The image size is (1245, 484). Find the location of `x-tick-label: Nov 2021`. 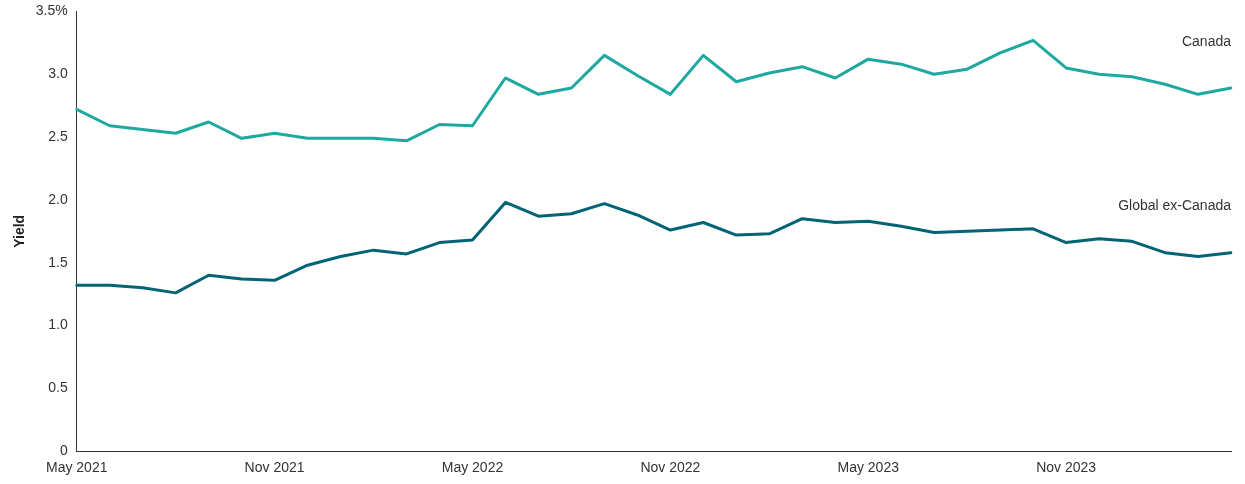

x-tick-label: Nov 2021 is located at coordinates (274, 467).